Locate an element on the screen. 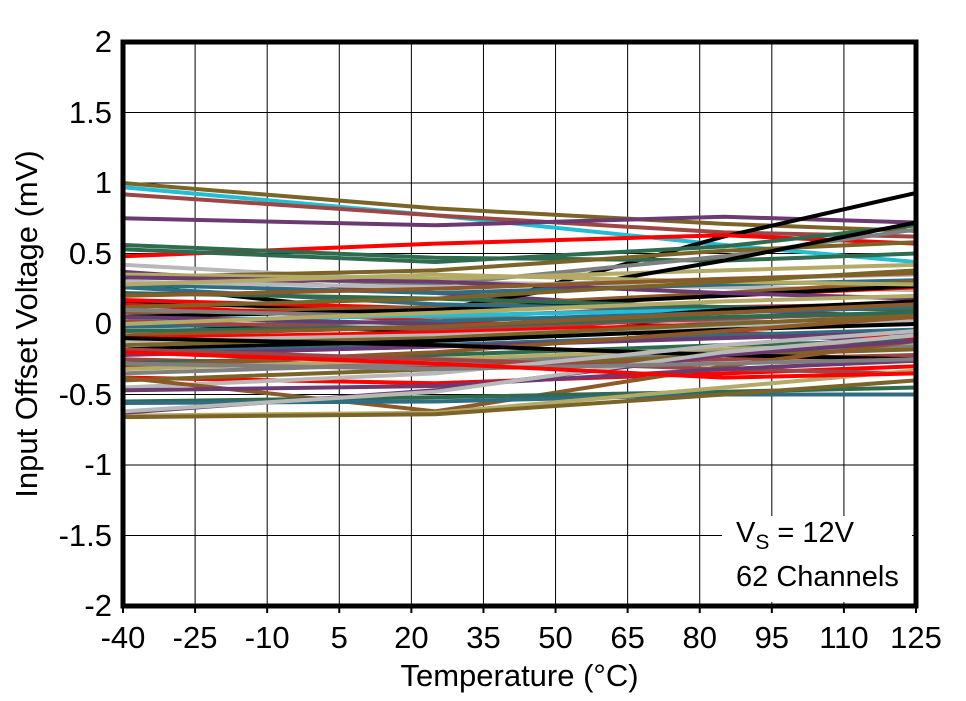  y-tick-label: -1.5 is located at coordinates (85, 535).